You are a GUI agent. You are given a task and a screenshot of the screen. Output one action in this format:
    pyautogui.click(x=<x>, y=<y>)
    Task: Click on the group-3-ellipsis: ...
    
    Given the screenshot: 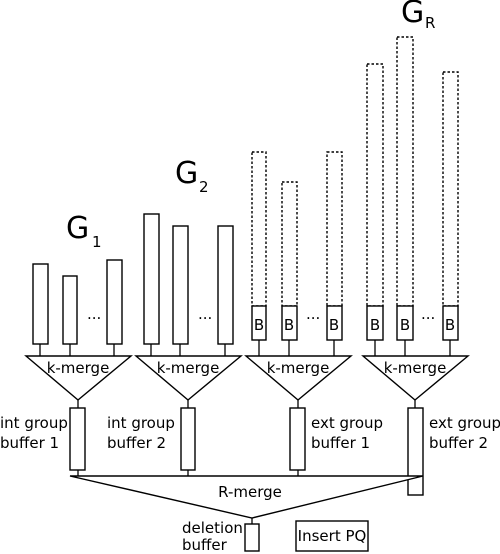 What is the action you would take?
    pyautogui.click(x=313, y=314)
    